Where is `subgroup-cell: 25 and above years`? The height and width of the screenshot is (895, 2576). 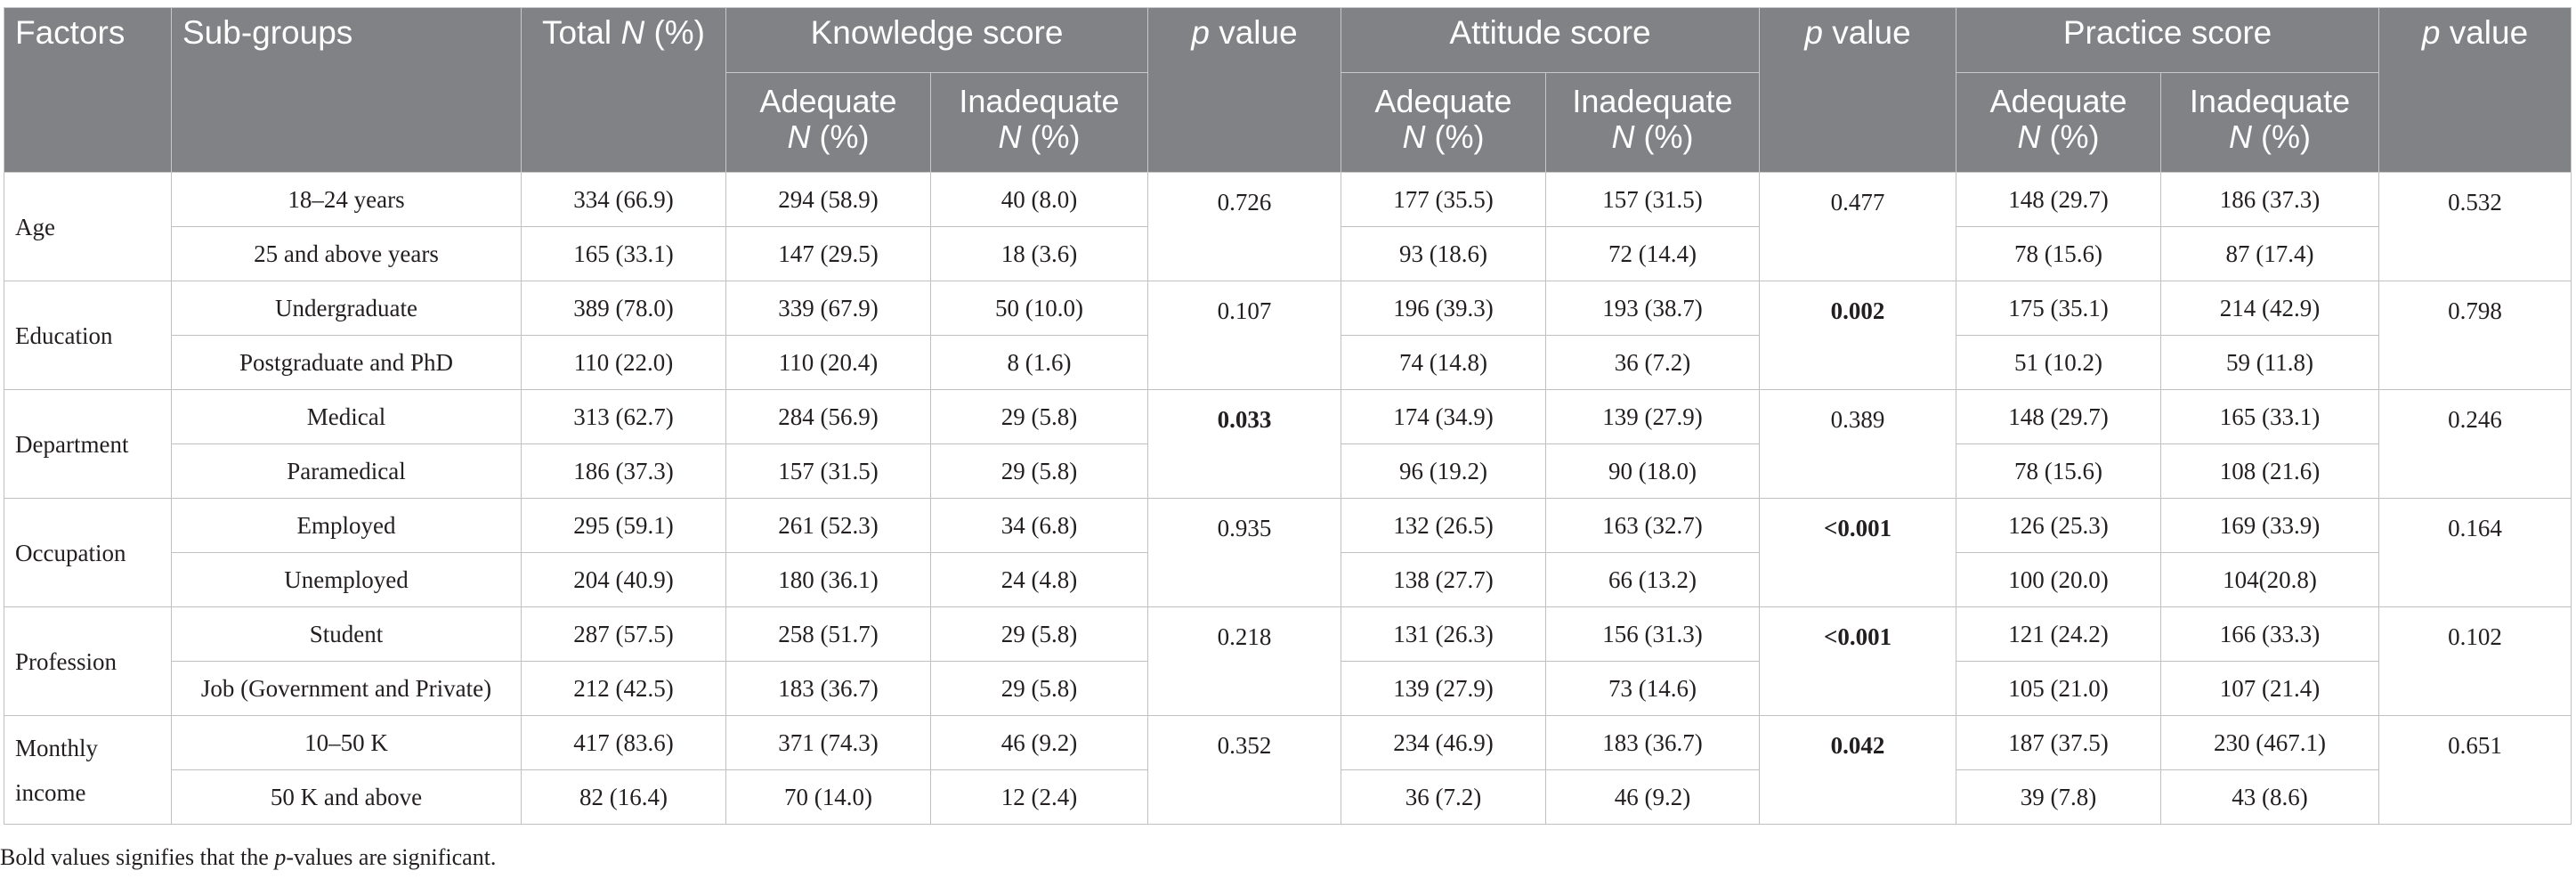
subgroup-cell: 25 and above years is located at coordinates (346, 253).